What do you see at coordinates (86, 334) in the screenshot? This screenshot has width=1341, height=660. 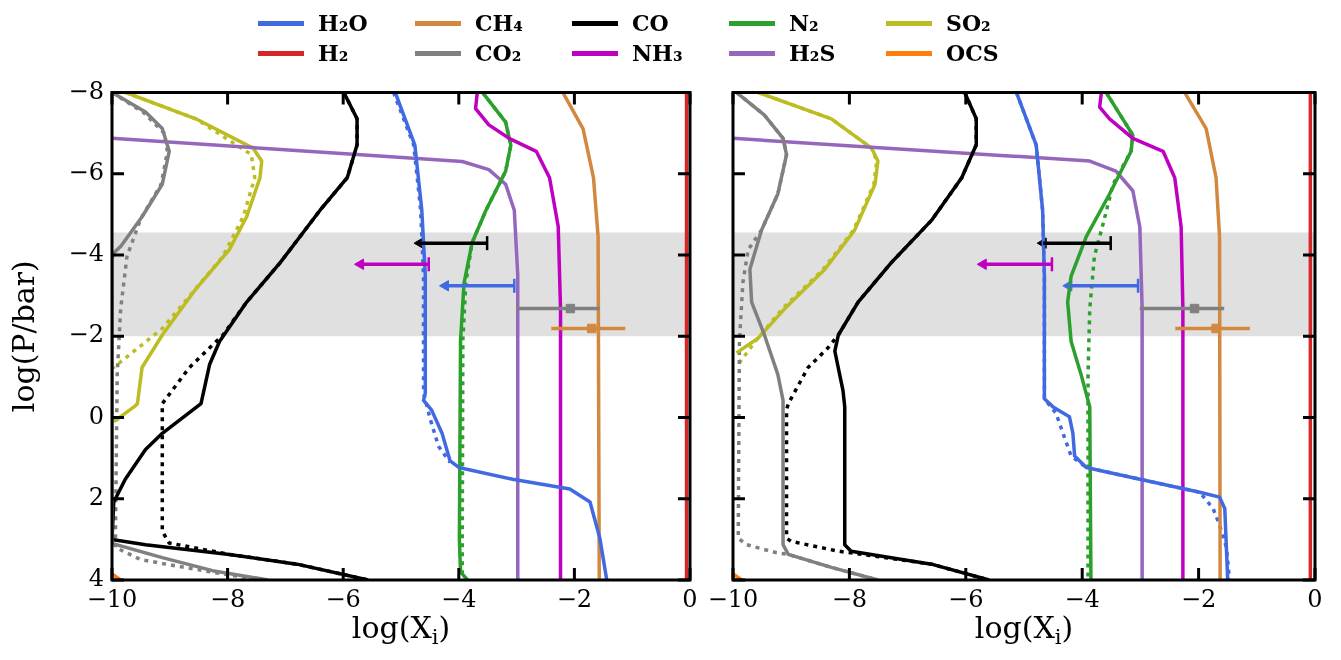 I see `y-tick-label: −2` at bounding box center [86, 334].